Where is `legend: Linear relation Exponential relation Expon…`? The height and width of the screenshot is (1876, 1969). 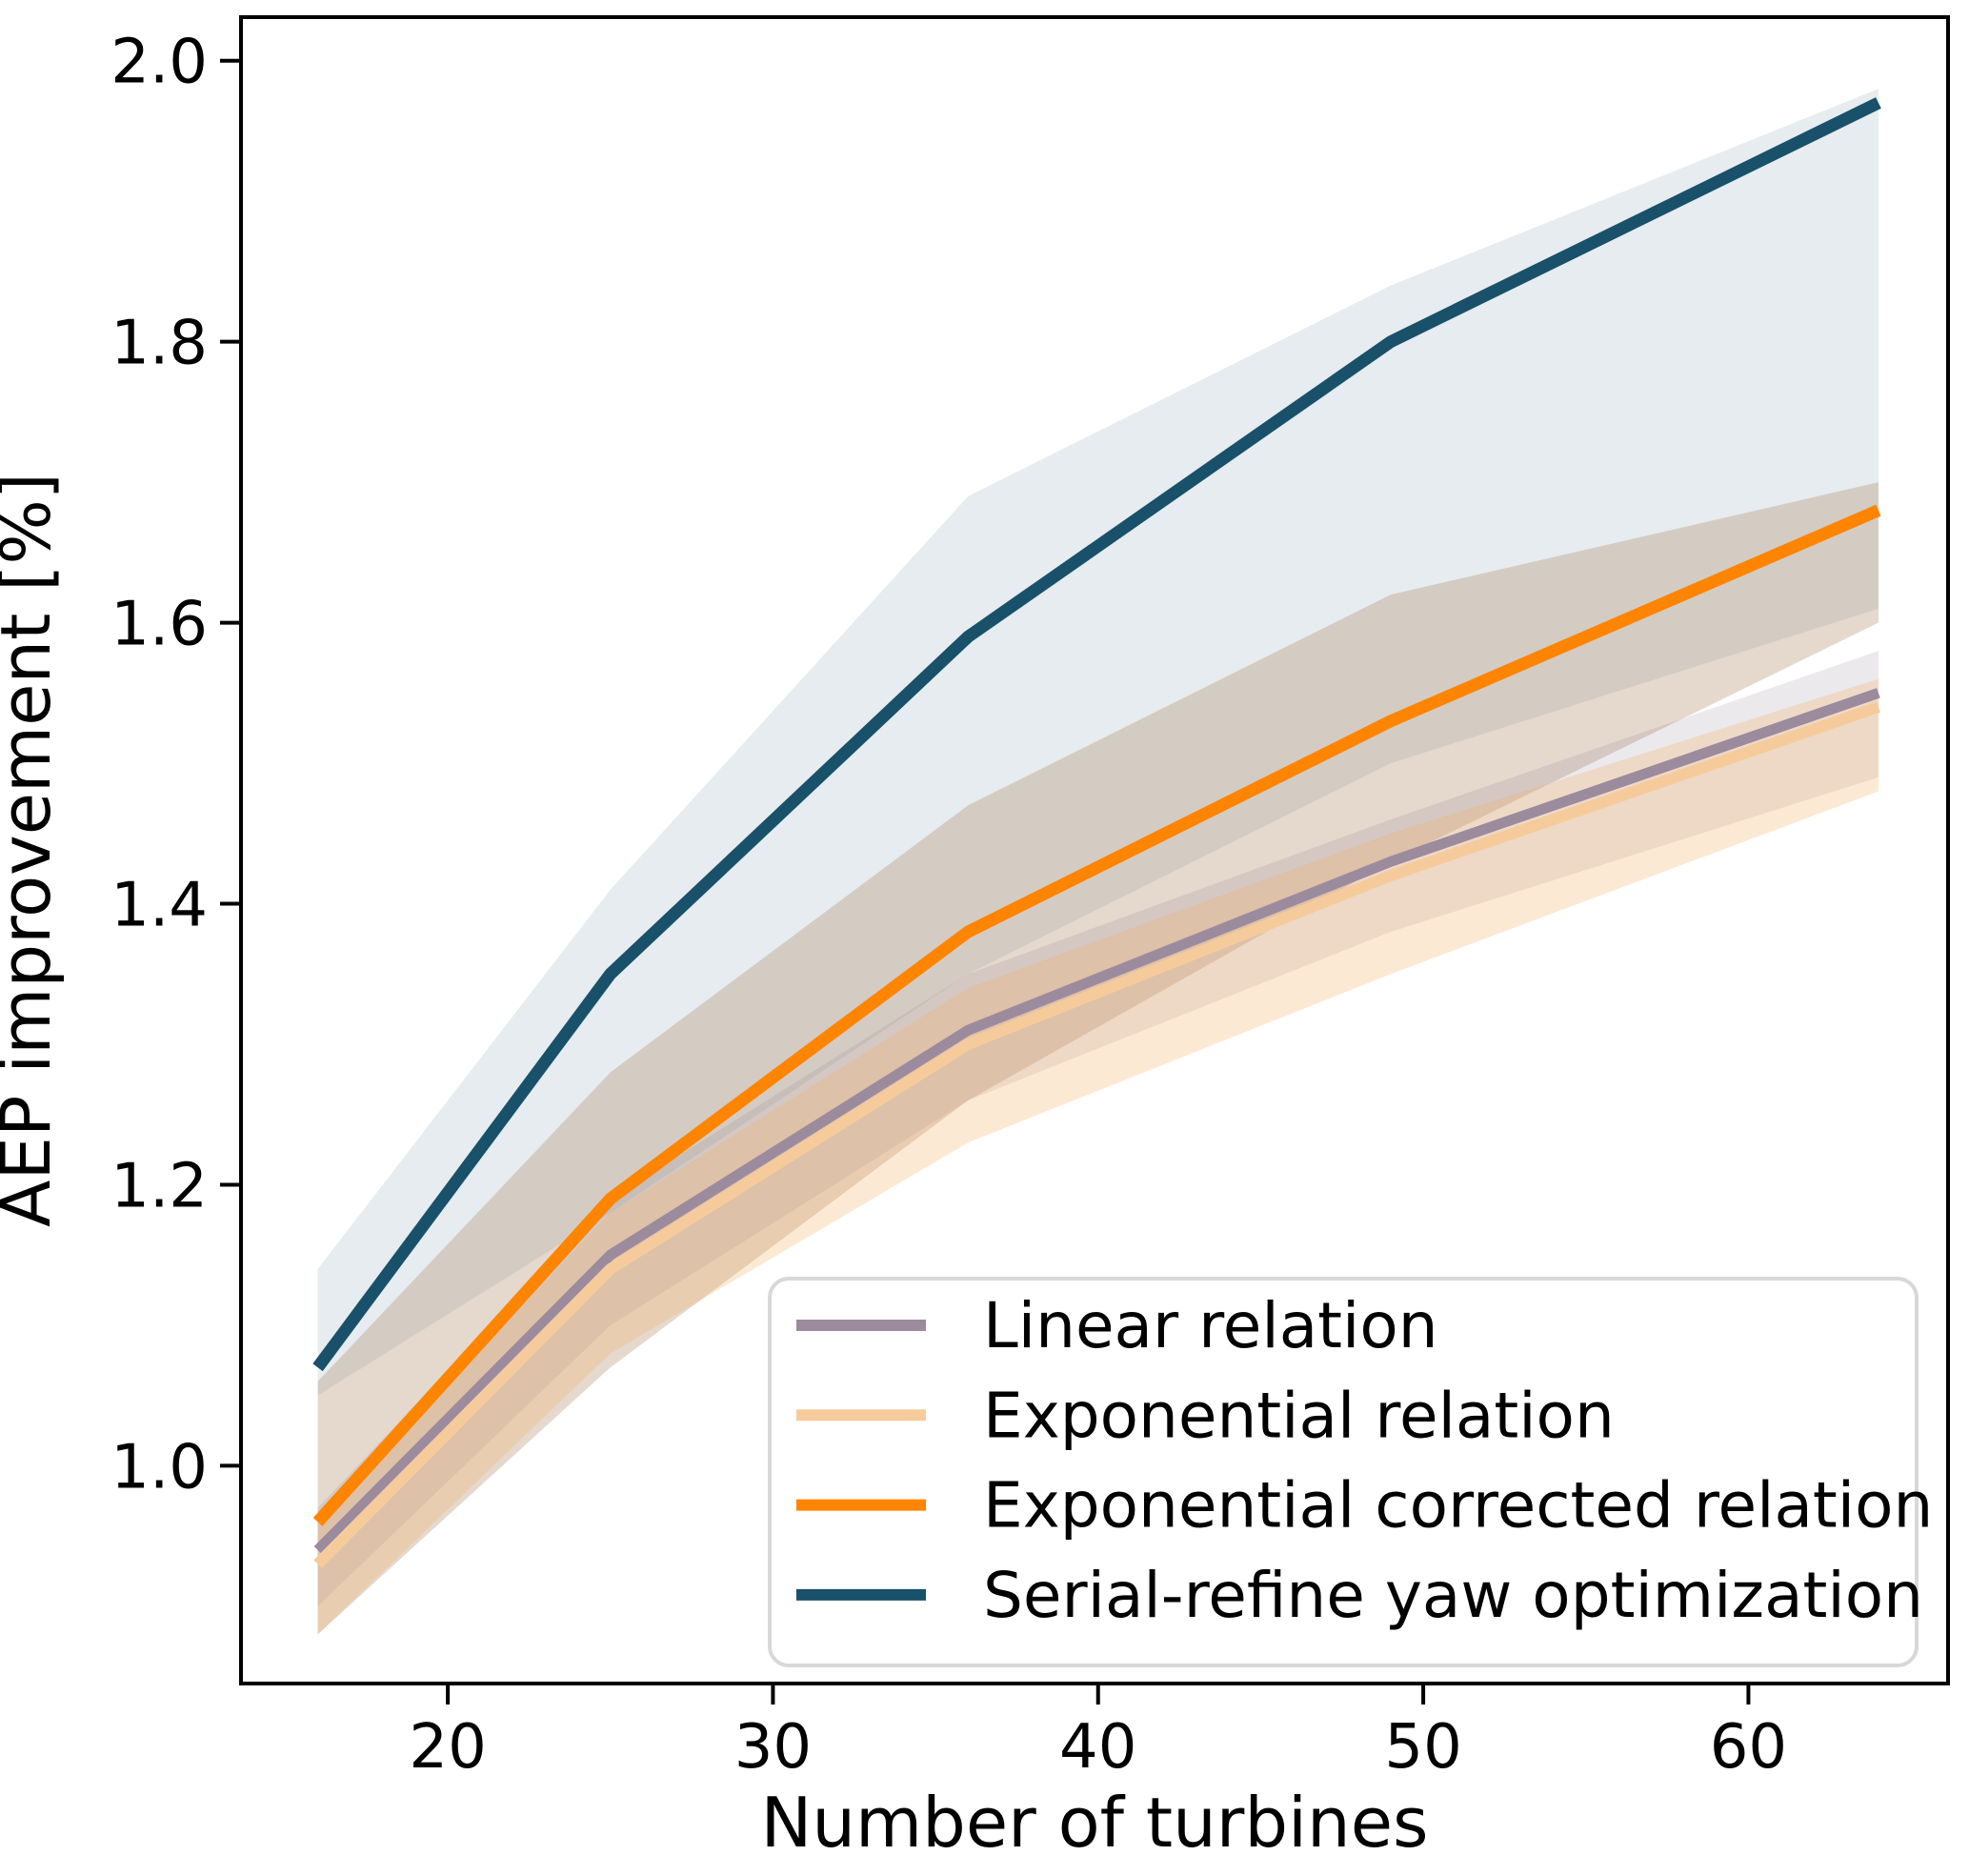
legend: Linear relation Exponential relation Expon… is located at coordinates (1350, 1472).